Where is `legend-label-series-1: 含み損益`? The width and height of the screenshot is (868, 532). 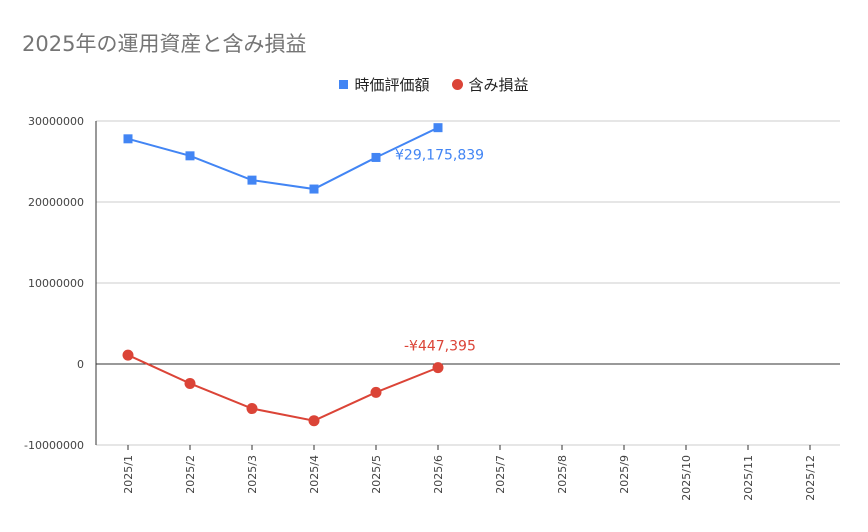 legend-label-series-1: 含み損益 is located at coordinates (498, 85).